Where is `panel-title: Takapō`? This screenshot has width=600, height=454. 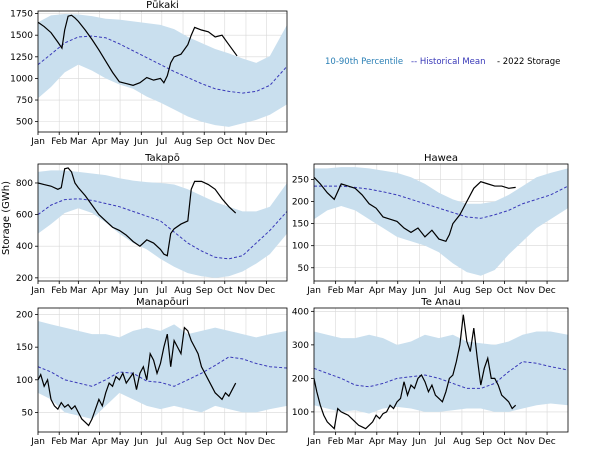 panel-title: Takapō is located at coordinates (162, 158).